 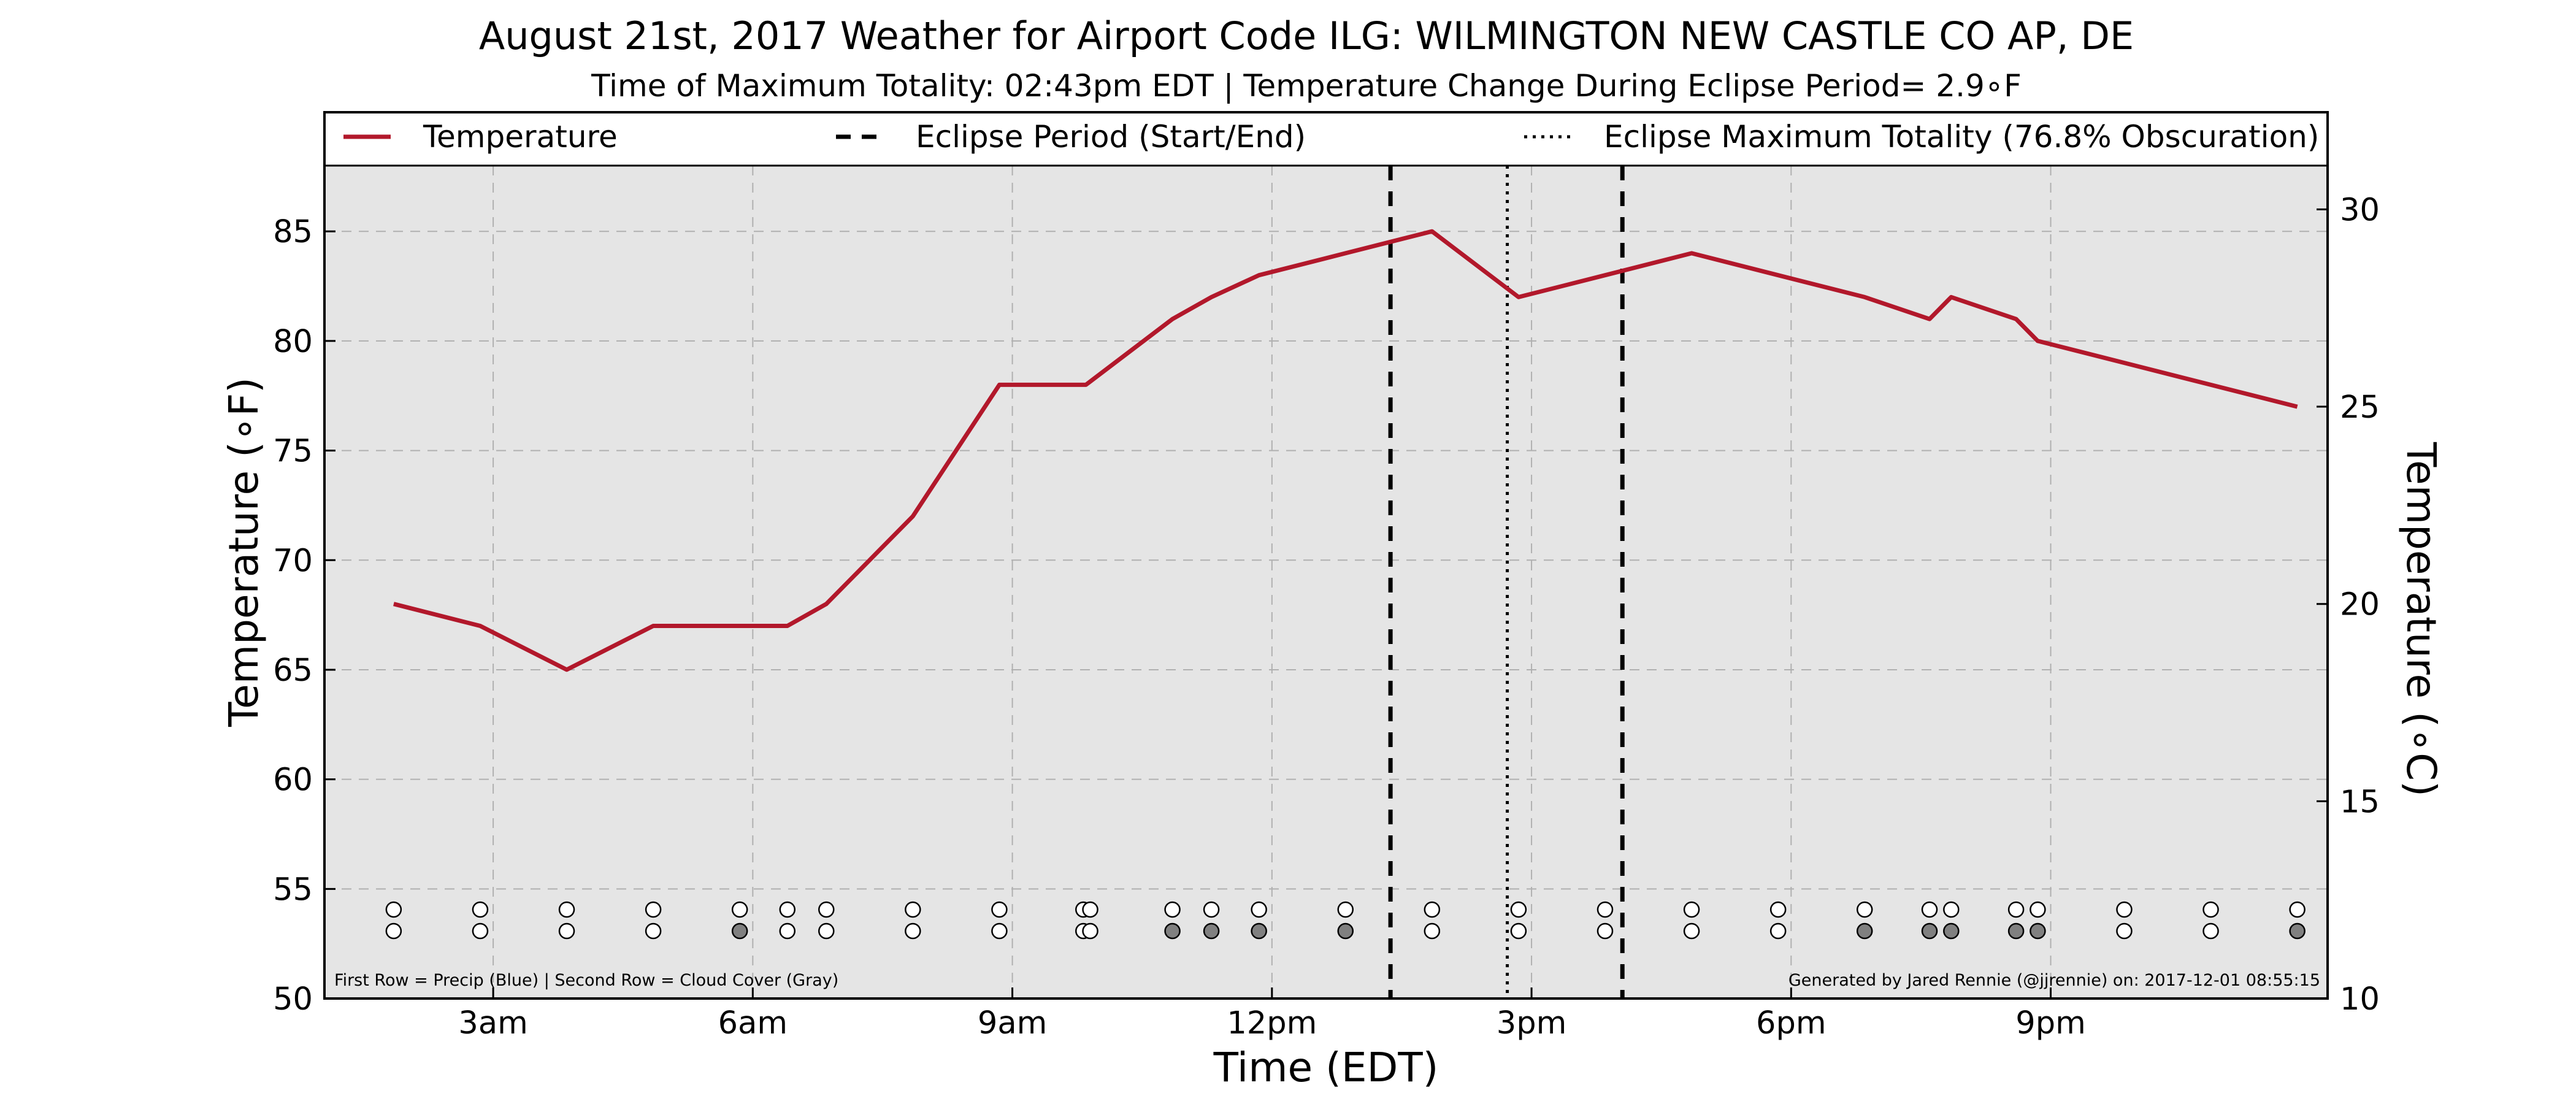 I want to click on x-tick-label: 9pm, so click(x=2050, y=1023).